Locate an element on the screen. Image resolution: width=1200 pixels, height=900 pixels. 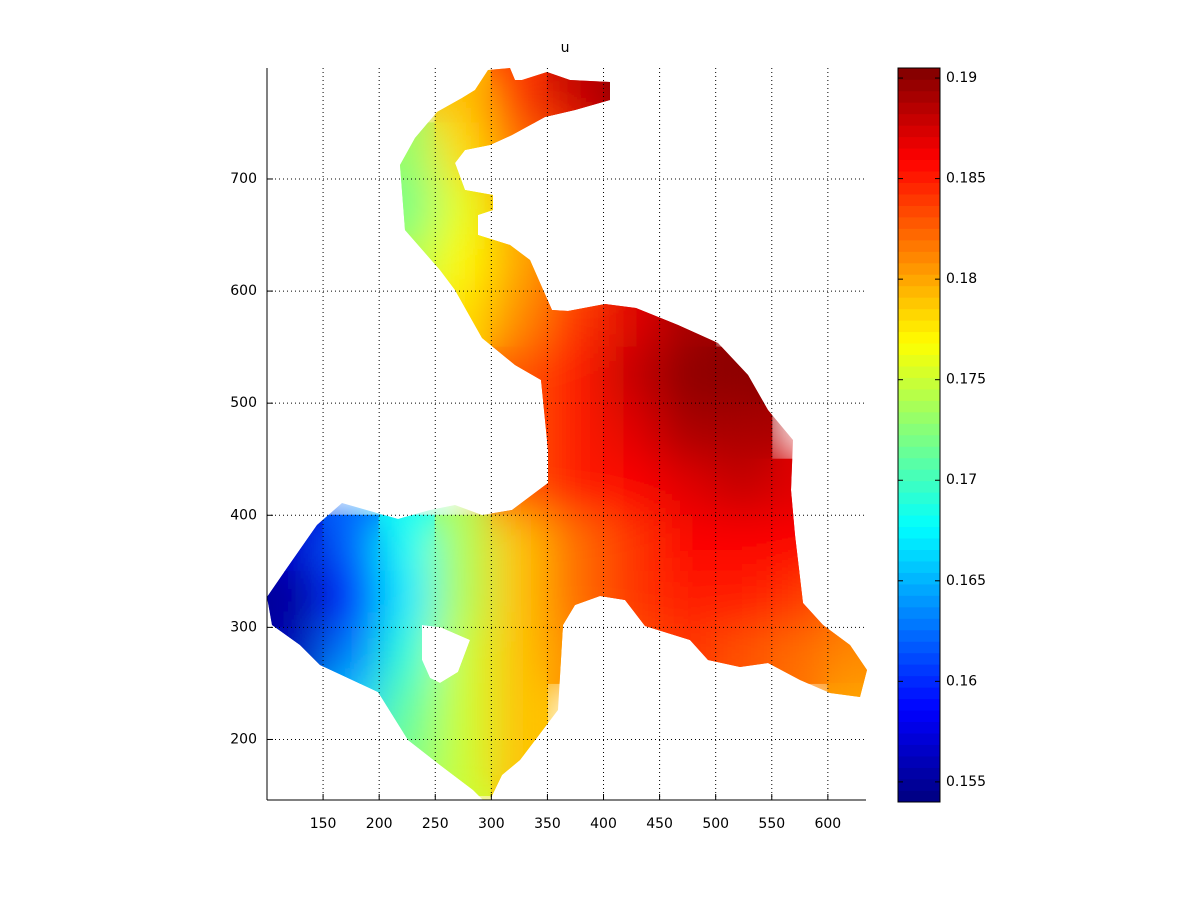
x-tick-label: 350 is located at coordinates (547, 824).